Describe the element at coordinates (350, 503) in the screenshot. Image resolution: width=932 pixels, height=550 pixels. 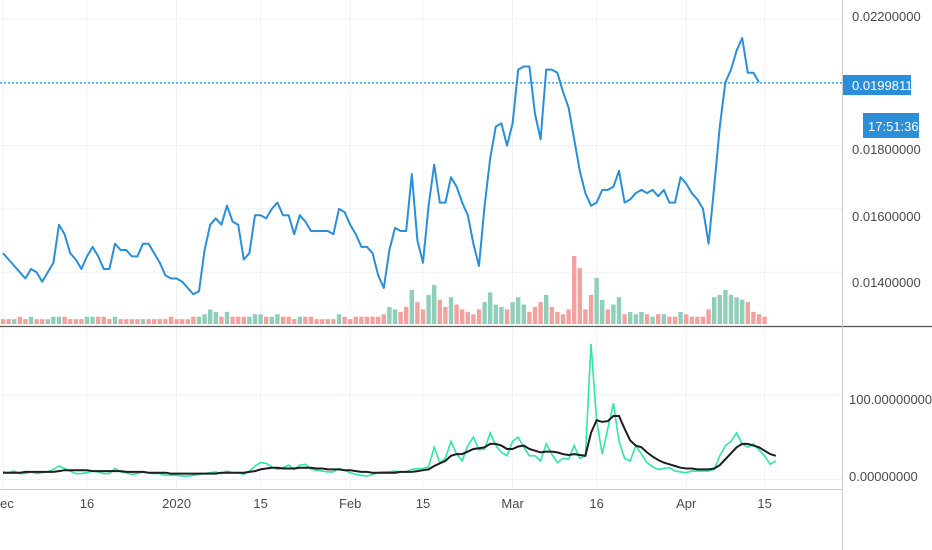
I see `time-axis-label: Feb` at that location.